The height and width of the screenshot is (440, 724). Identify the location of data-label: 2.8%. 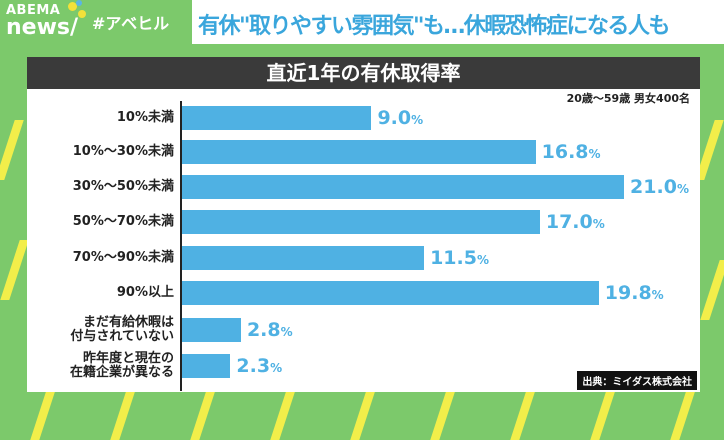
(269, 330).